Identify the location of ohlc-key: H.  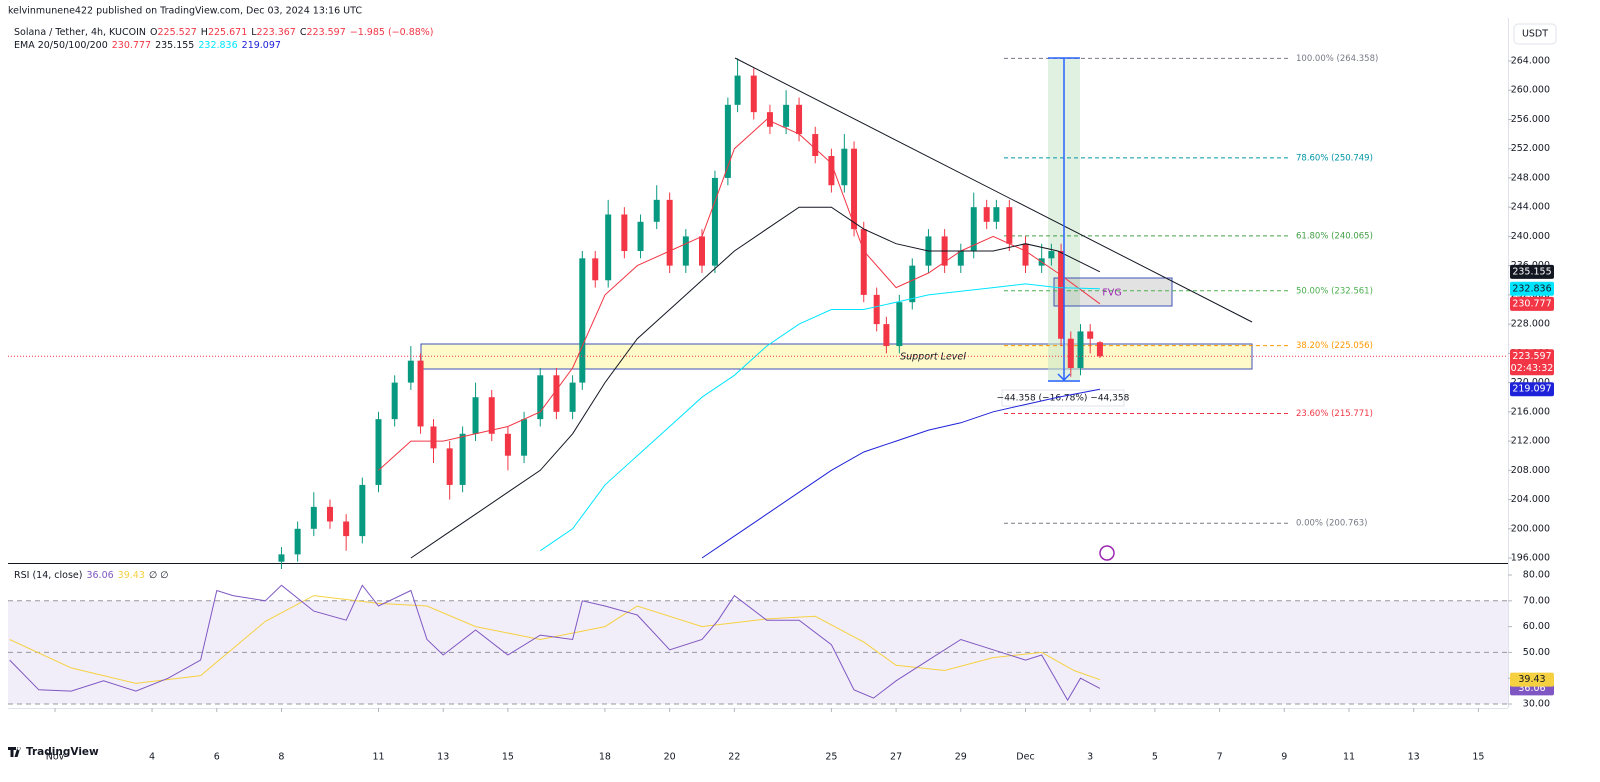
(204, 32).